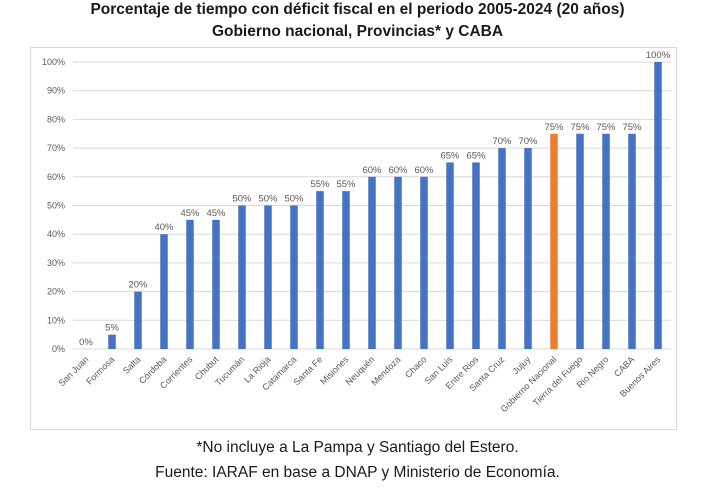 The image size is (715, 502). I want to click on bar-san-luis, so click(450, 255).